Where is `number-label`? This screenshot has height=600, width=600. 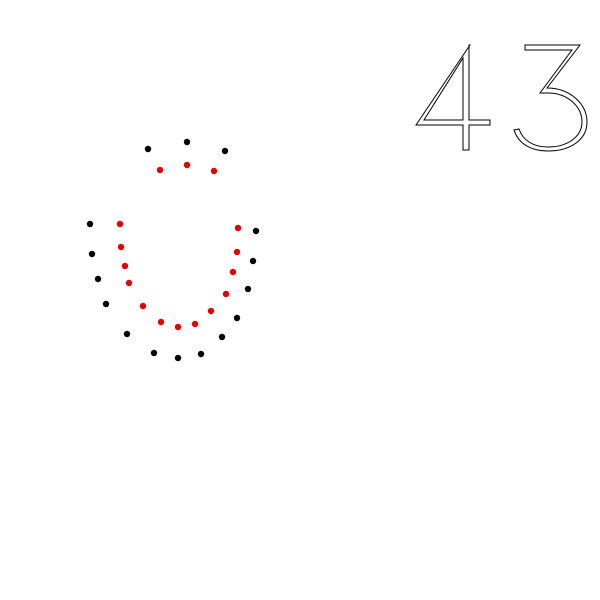 number-label is located at coordinates (501, 98).